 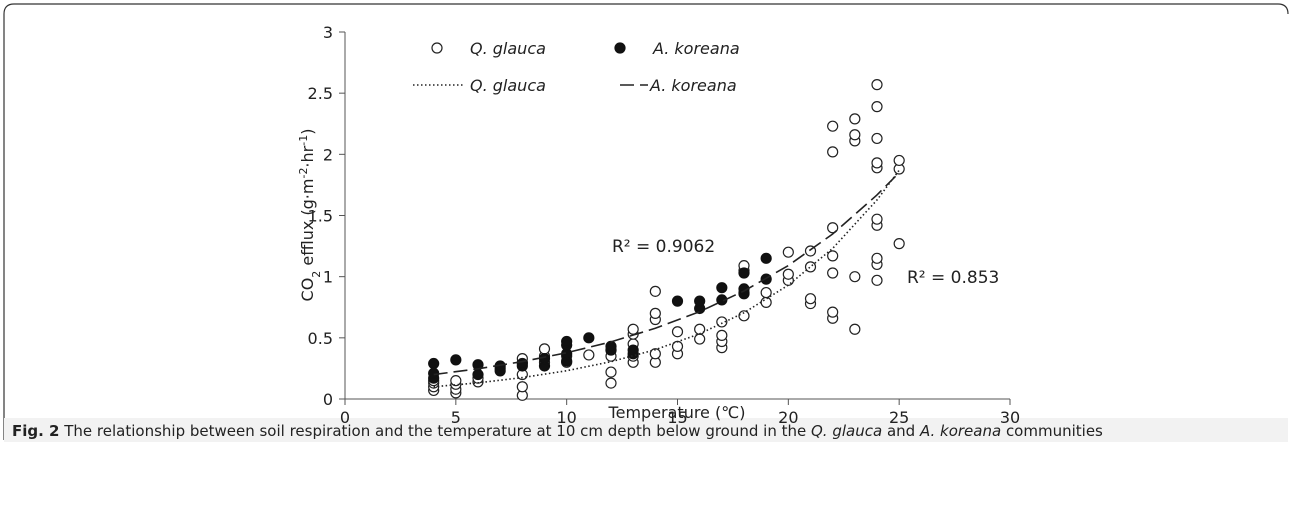 I want to click on x-tick-label: 20, so click(x=788, y=417).